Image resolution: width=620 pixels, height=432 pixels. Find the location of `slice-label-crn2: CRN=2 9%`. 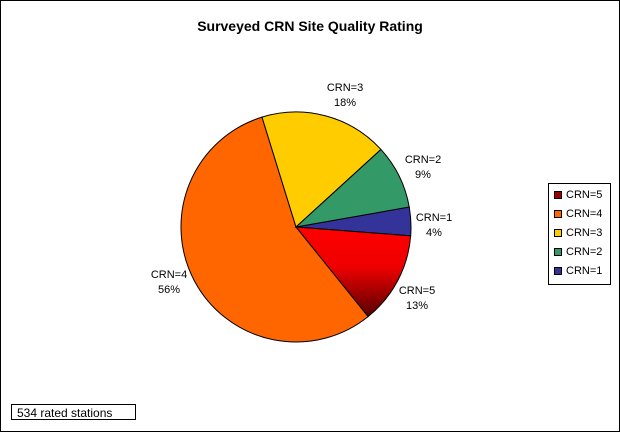

slice-label-crn2: CRN=2 9% is located at coordinates (423, 168).